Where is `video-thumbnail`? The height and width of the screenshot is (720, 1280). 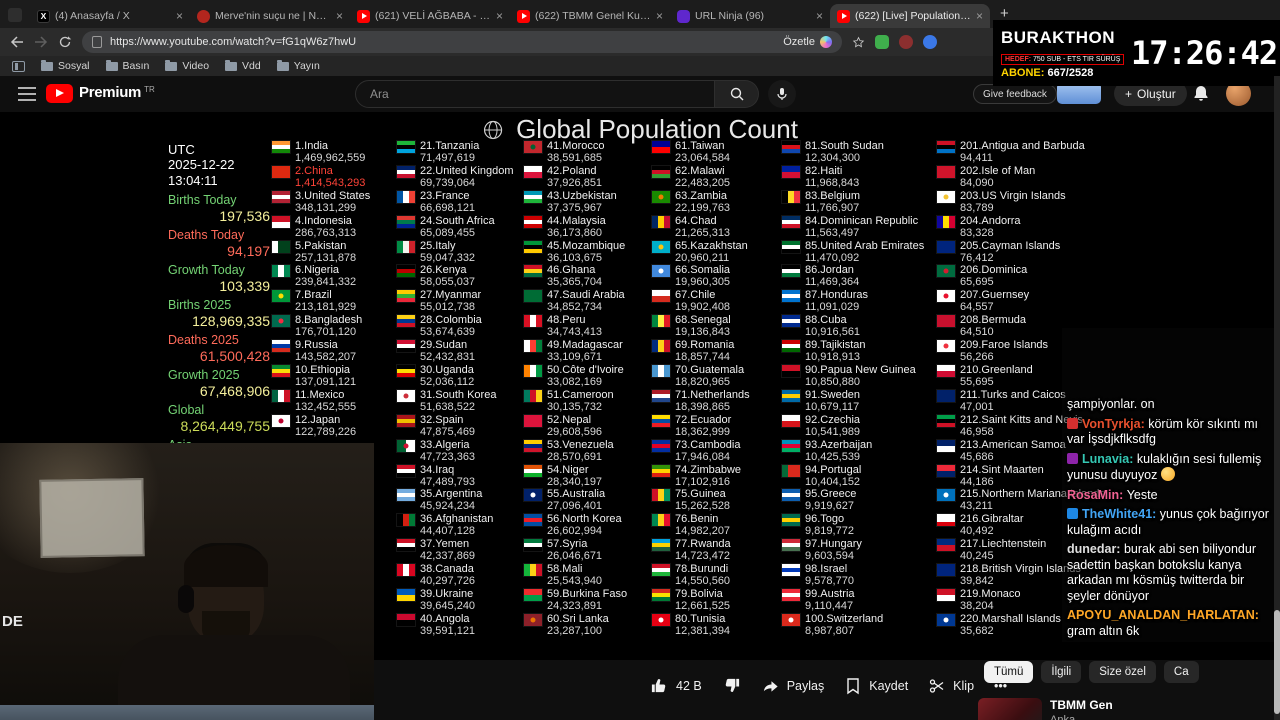 video-thumbnail is located at coordinates (1010, 709).